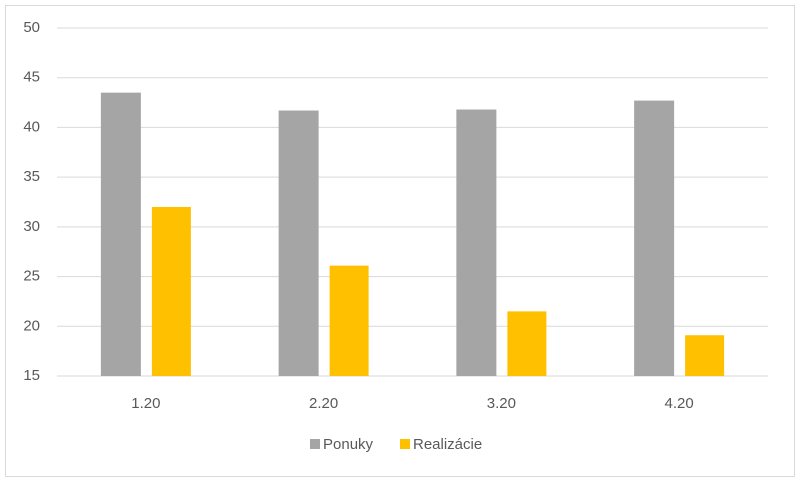  I want to click on y-tick-label: 15, so click(31, 375).